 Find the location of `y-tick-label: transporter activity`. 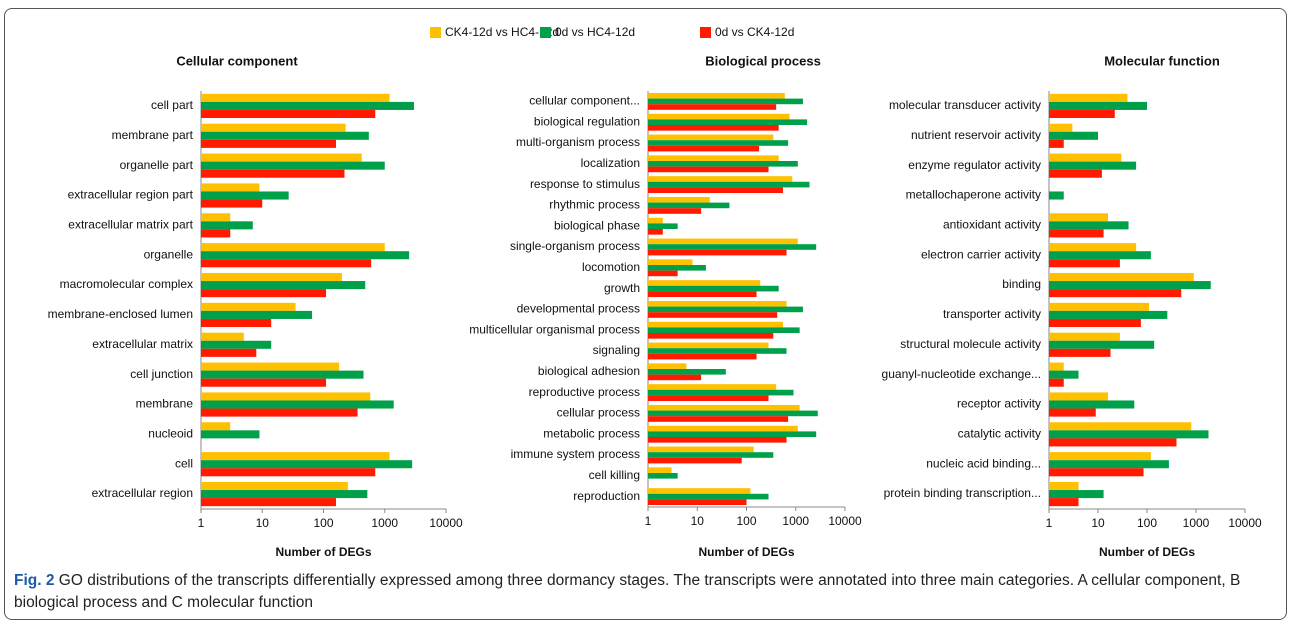

y-tick-label: transporter activity is located at coordinates (992, 314).